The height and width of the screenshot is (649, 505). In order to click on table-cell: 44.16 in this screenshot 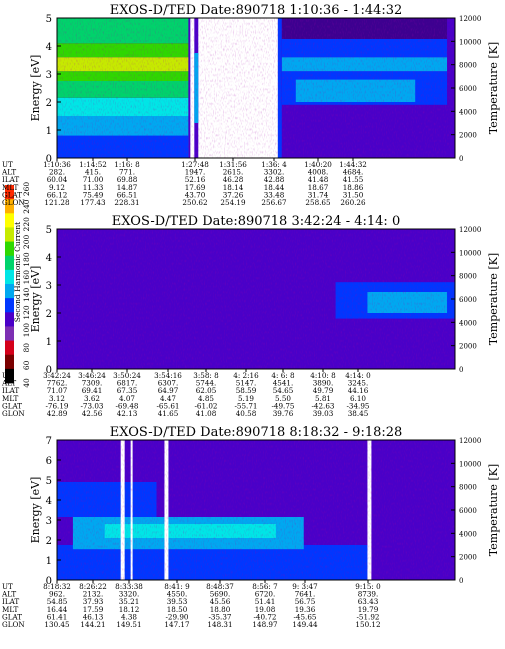, I will do `click(358, 390)`.